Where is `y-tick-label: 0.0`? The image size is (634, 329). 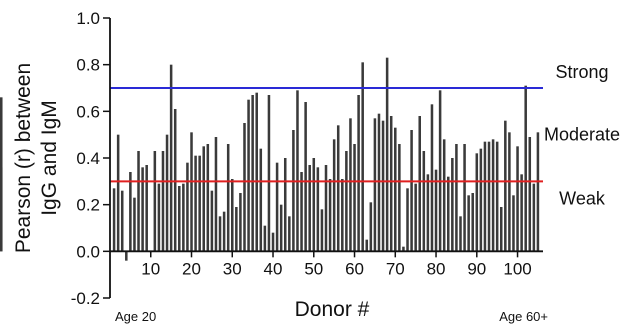 y-tick-label: 0.0 is located at coordinates (88, 251).